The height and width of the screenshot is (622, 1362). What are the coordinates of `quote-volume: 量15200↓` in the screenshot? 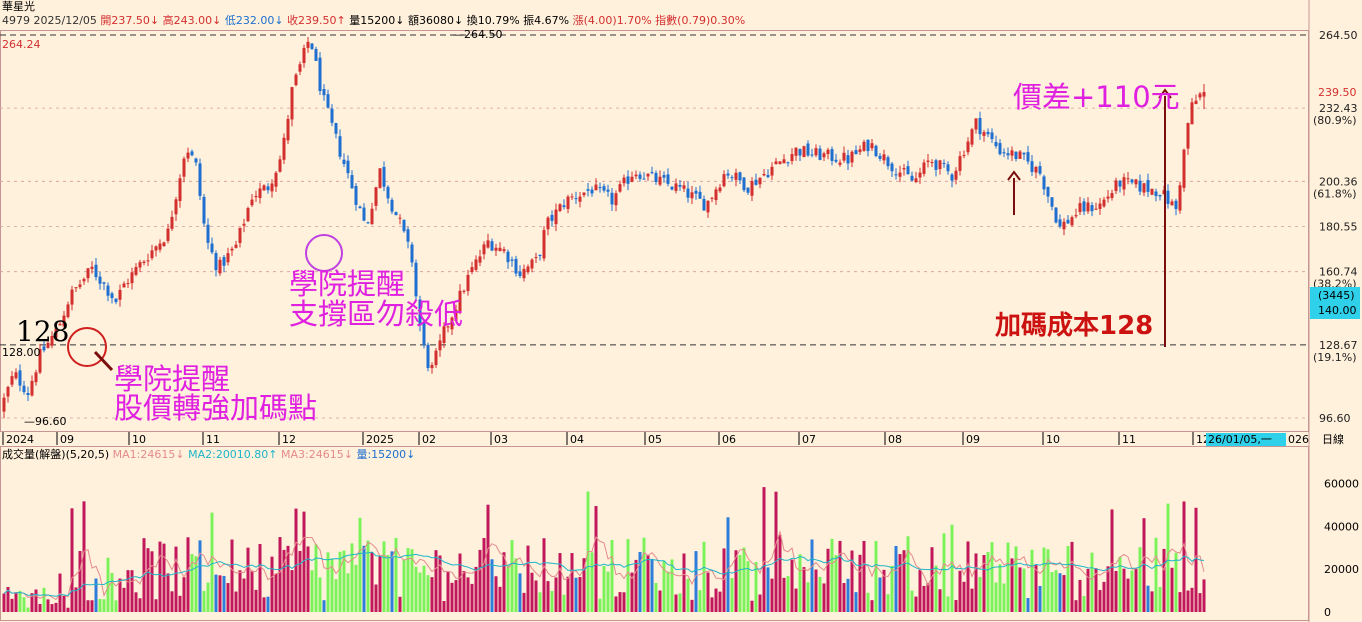 It's located at (377, 20).